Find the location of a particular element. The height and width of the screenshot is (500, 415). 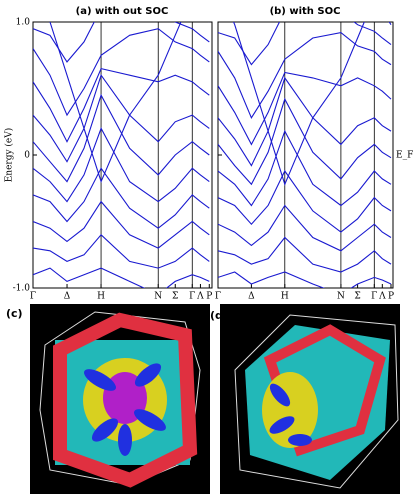

y-tick-label: 1.0 is located at coordinates (23, 23).